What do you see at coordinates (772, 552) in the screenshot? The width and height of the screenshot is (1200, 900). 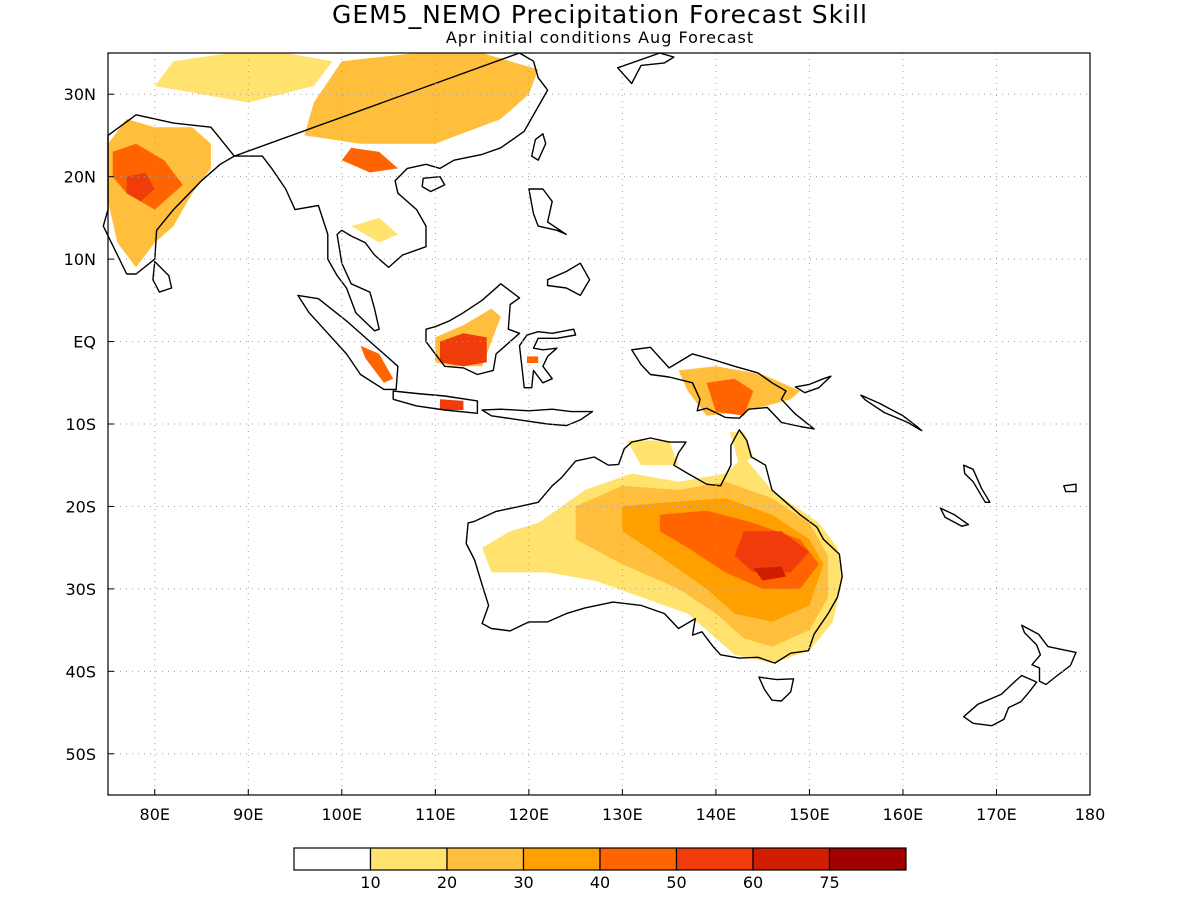 I see `skill-region-aus-max` at bounding box center [772, 552].